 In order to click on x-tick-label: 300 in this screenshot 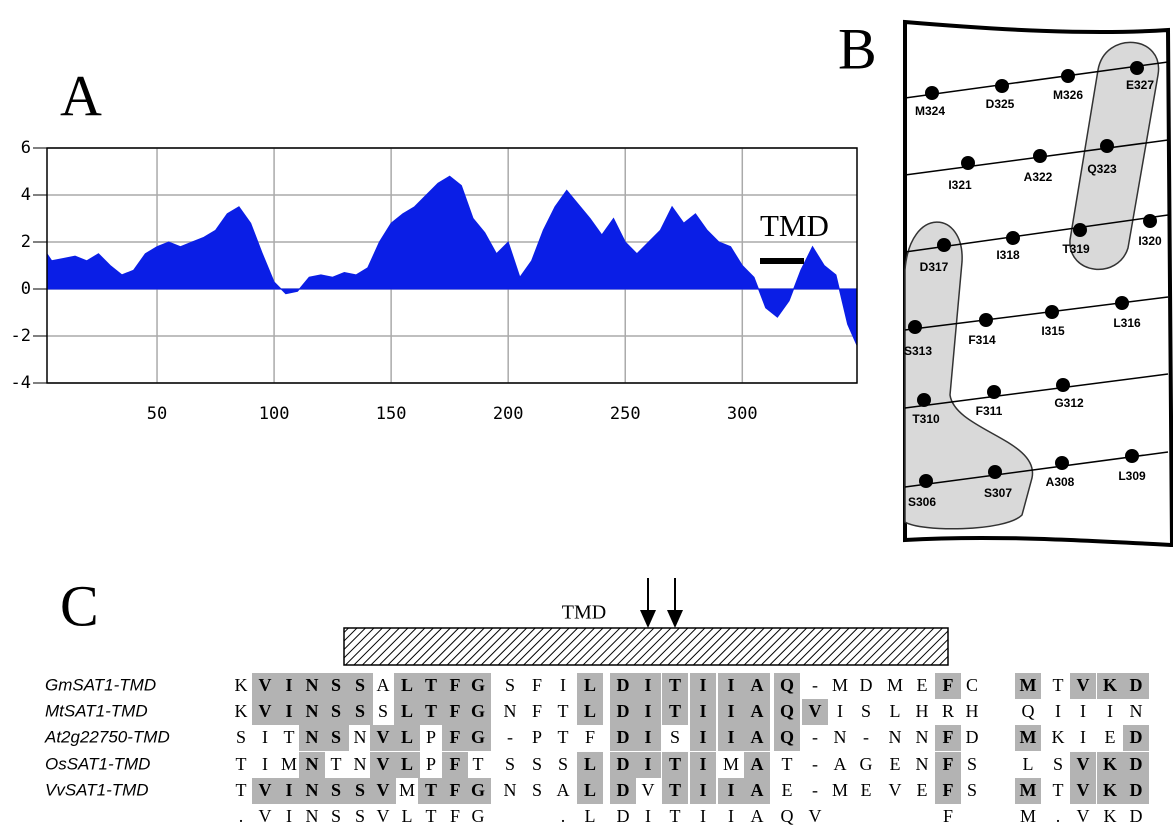, I will do `click(742, 414)`.